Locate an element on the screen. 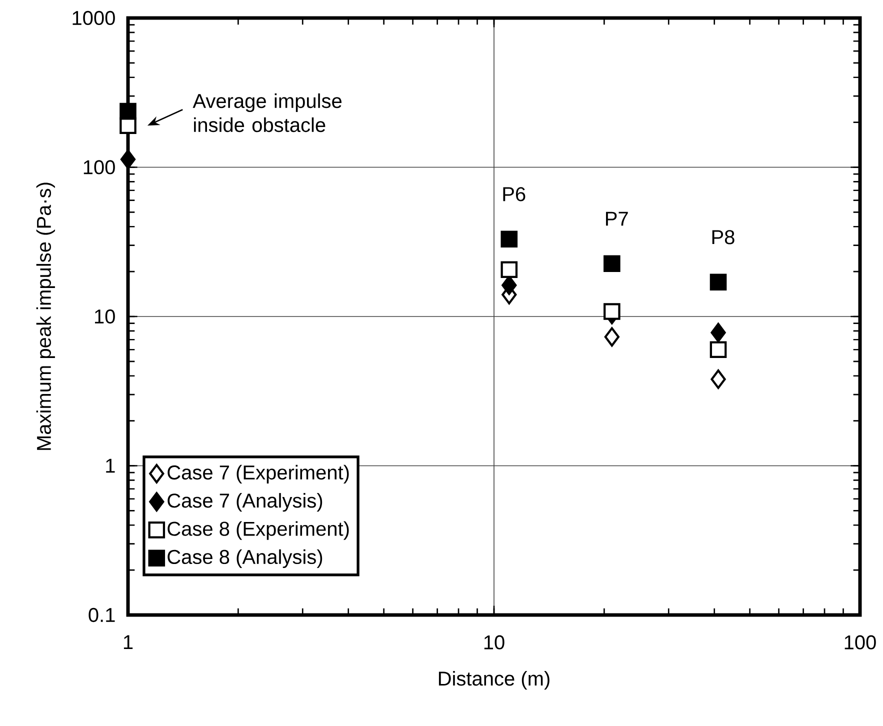 The height and width of the screenshot is (726, 883). x-tick-label: 1 is located at coordinates (128, 642).